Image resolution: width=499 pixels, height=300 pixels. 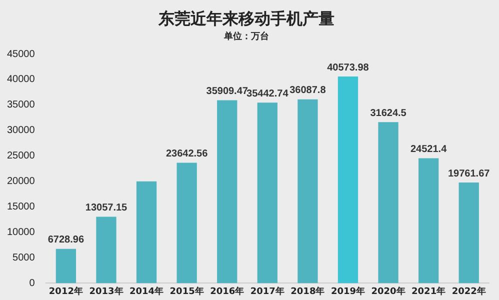 What do you see at coordinates (24, 258) in the screenshot?
I see `y-tick-label: 5000` at bounding box center [24, 258].